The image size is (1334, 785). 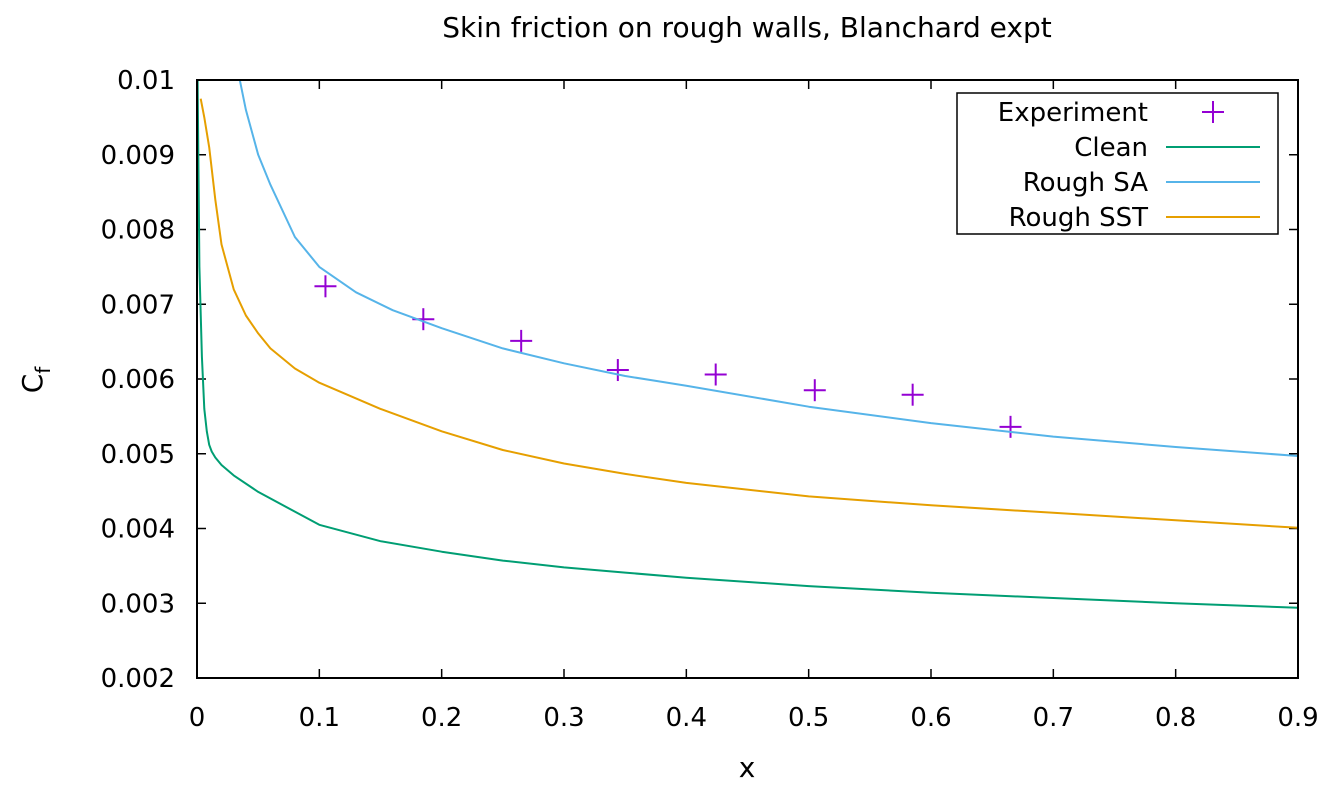 I want to click on y-tick-label: 0.006, so click(x=138, y=380).